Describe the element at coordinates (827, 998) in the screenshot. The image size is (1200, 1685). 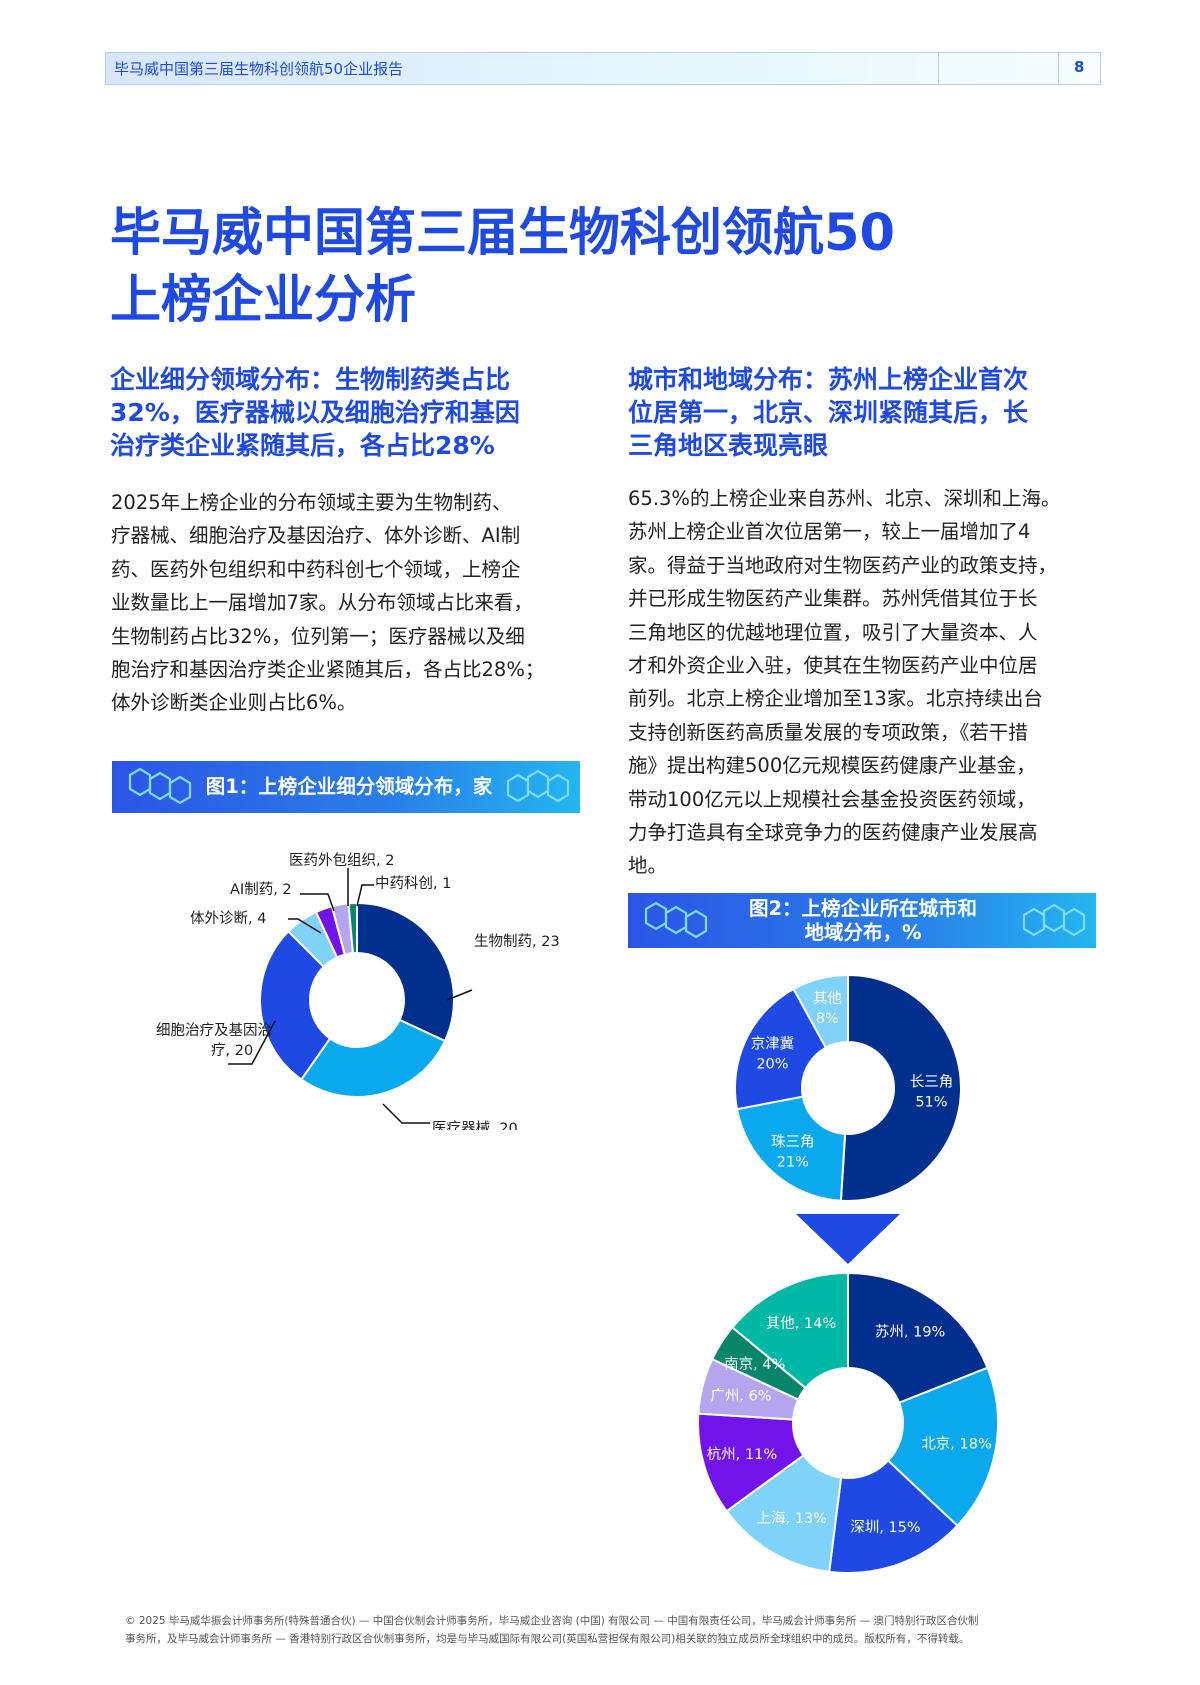
I see `slice-label: 其他` at that location.